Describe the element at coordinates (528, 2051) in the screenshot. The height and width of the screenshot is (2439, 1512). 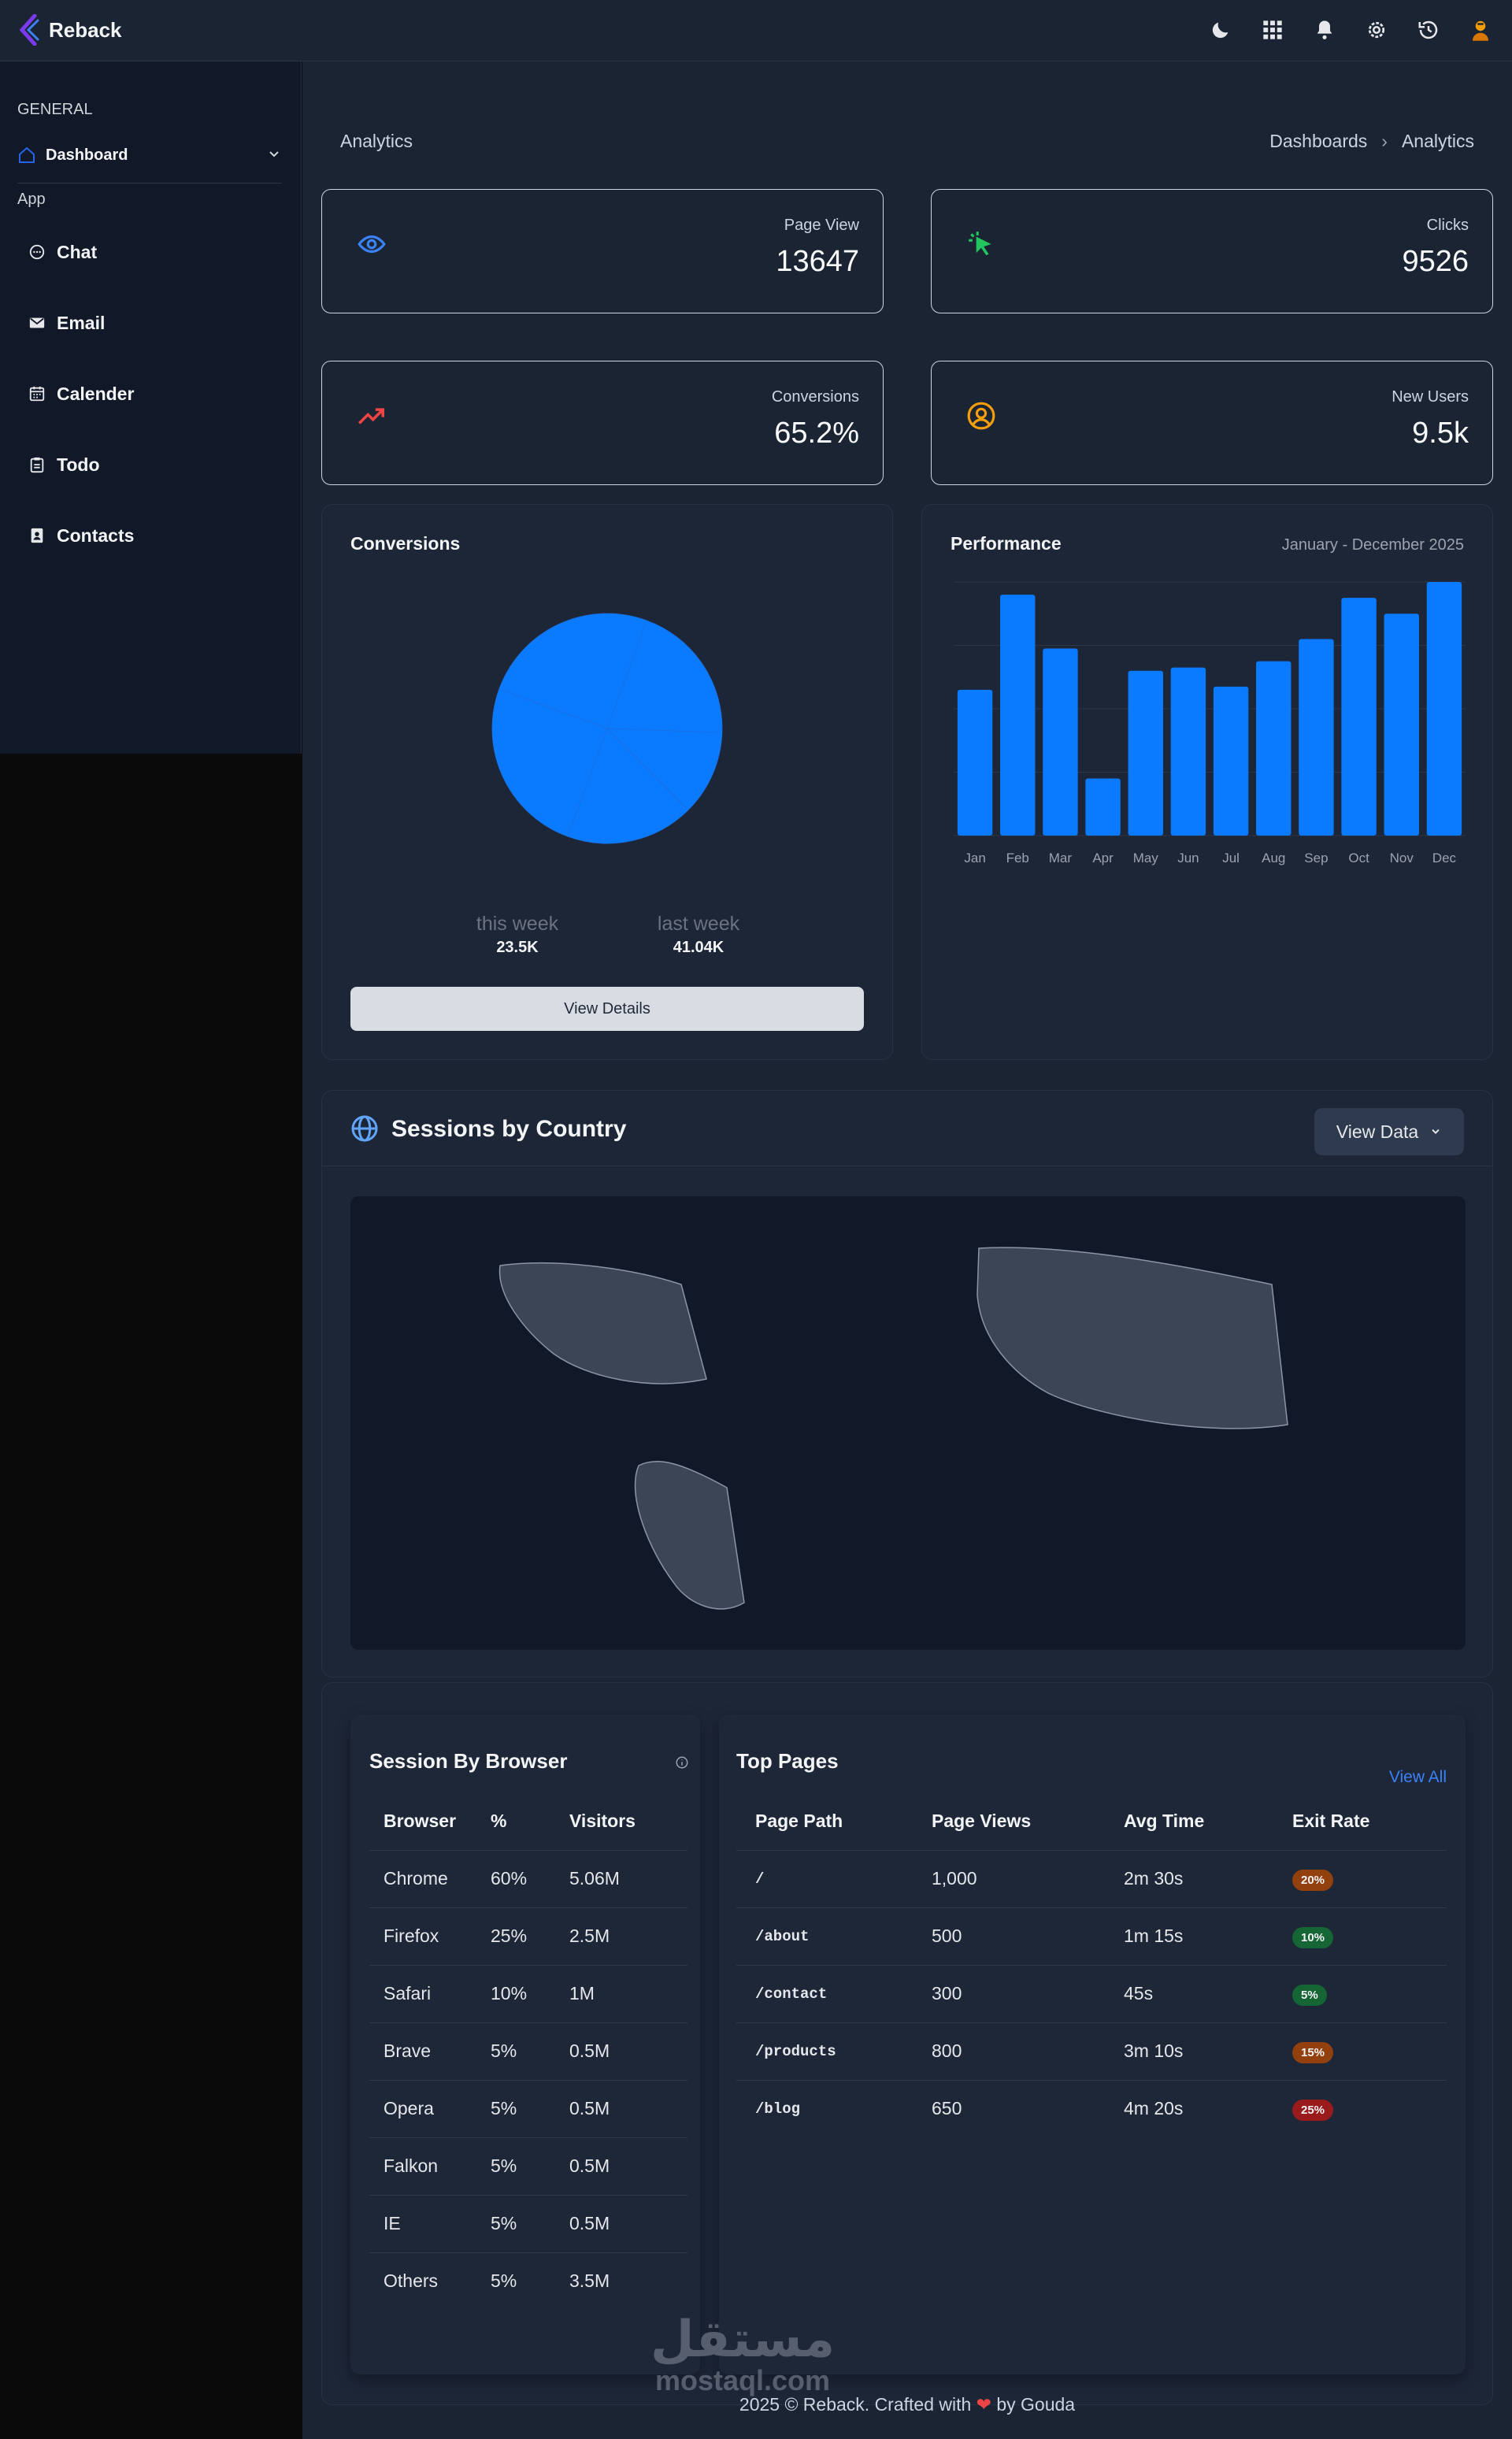
I see `table-row: Brave 5% 0.5M` at that location.